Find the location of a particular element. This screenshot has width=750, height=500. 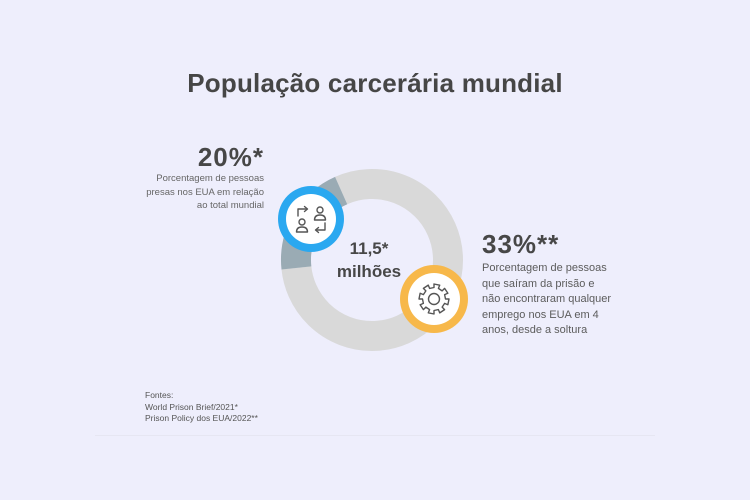

center-value: 11,5* is located at coordinates (369, 248).